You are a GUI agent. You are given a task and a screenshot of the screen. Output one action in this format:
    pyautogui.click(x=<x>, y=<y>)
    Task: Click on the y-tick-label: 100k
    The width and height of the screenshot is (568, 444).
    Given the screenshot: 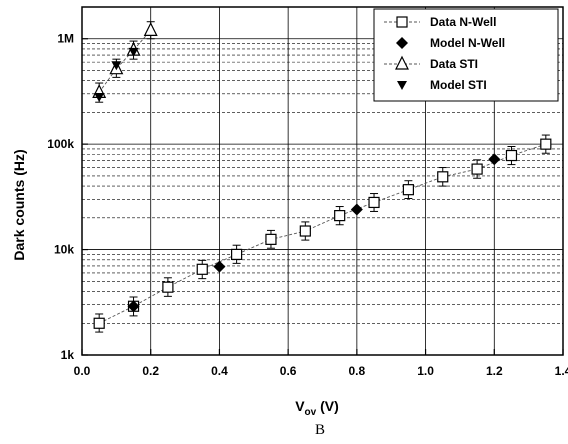 What is the action you would take?
    pyautogui.click(x=60, y=144)
    